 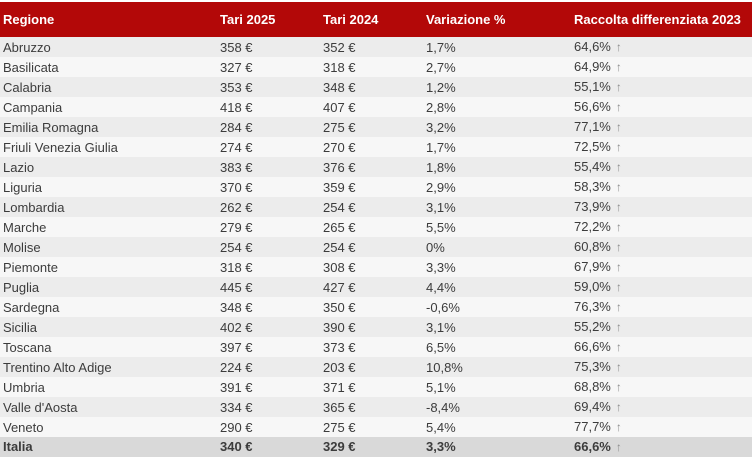 What do you see at coordinates (659, 427) in the screenshot?
I see `raccolta-cell: 77,7% ↑` at bounding box center [659, 427].